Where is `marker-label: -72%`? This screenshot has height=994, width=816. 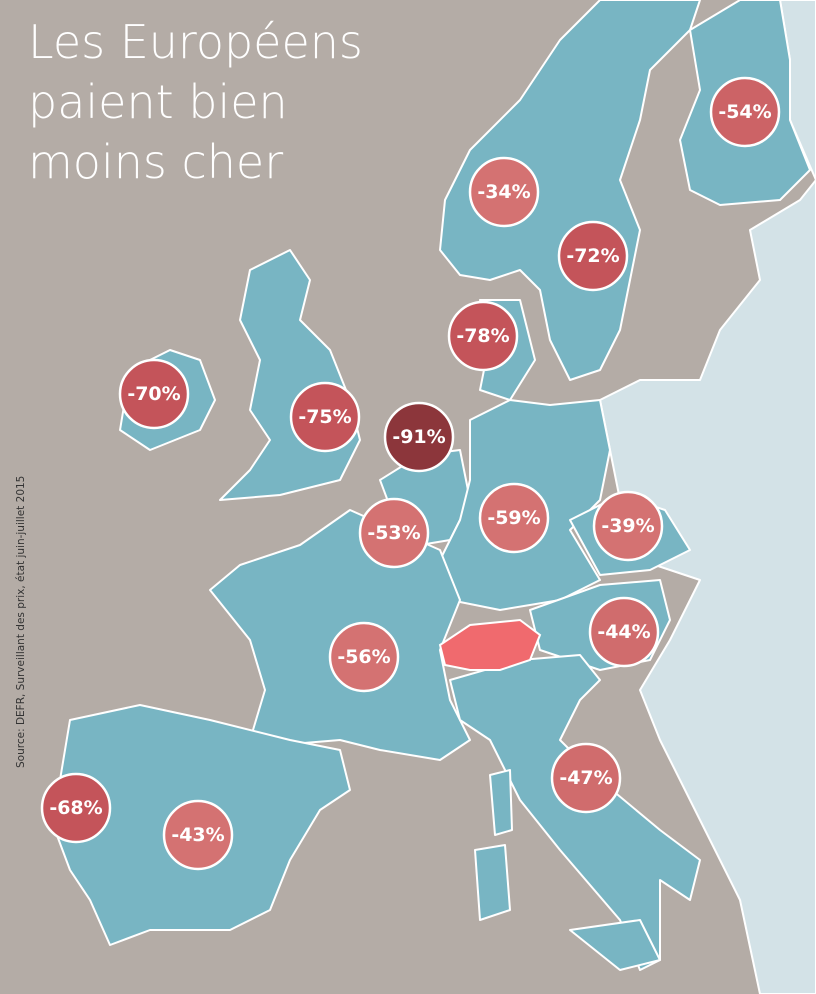 marker-label: -72% is located at coordinates (592, 256).